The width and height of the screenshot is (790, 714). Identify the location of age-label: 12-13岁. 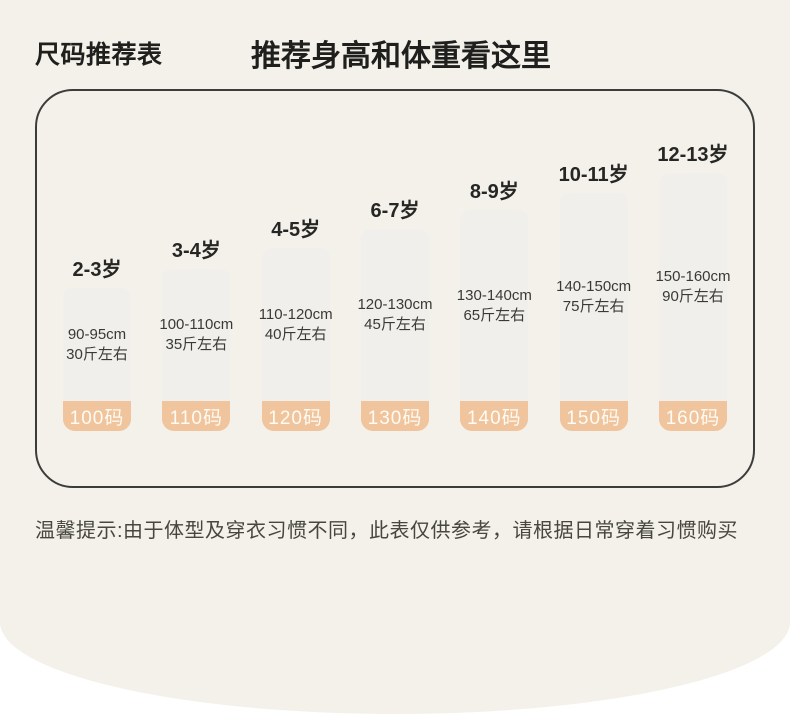
(693, 155).